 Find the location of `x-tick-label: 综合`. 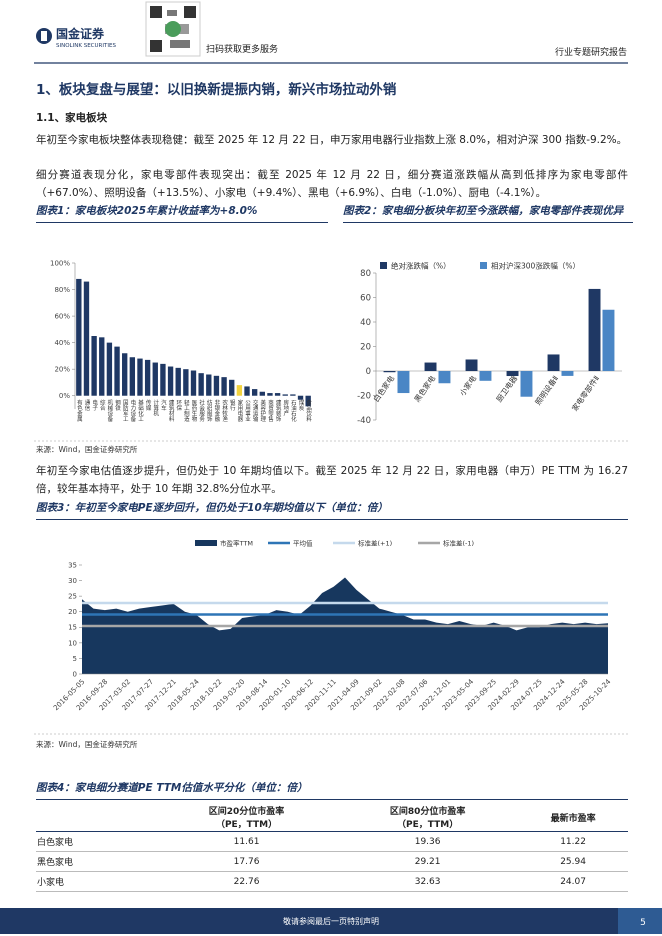

x-tick-label: 综合 is located at coordinates (102, 406).